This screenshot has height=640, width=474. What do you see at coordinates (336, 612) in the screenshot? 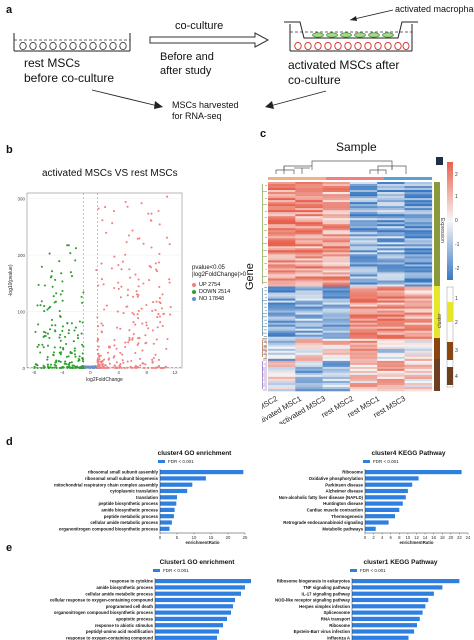
I see `e-kegg-category-label: Spliceosome` at bounding box center [336, 612].